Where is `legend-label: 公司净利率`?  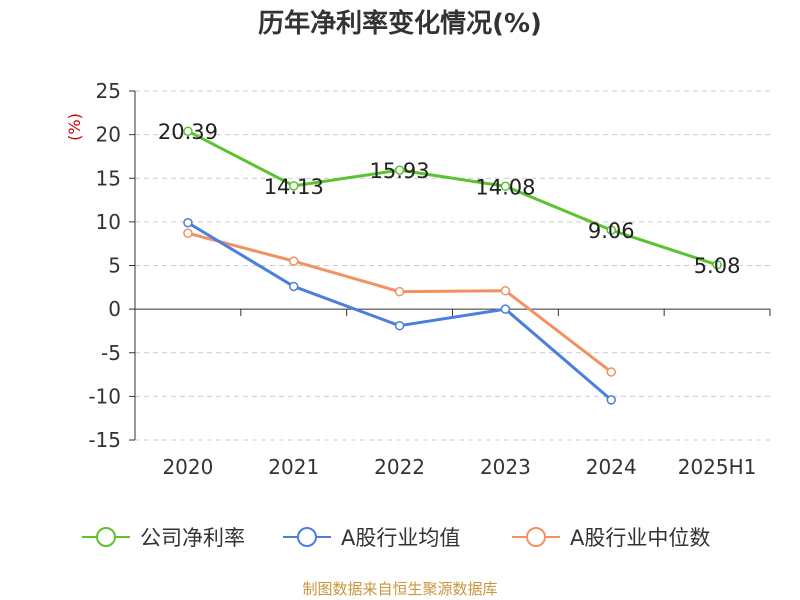 legend-label: 公司净利率 is located at coordinates (192, 538).